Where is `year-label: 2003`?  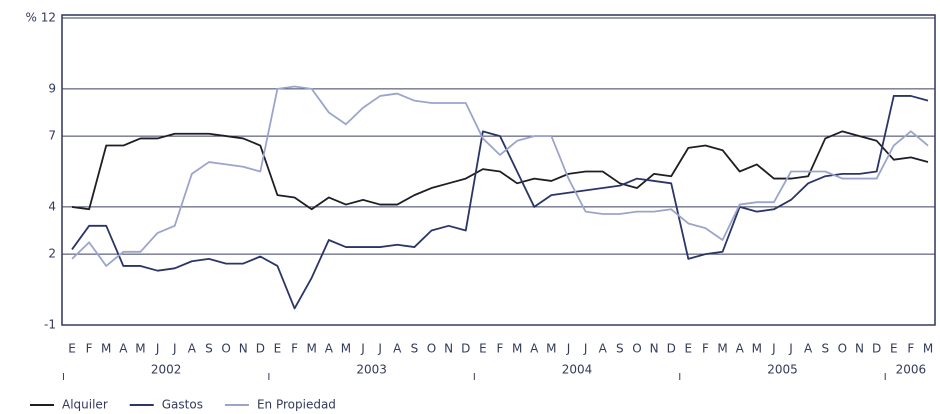
year-label: 2003 is located at coordinates (371, 370).